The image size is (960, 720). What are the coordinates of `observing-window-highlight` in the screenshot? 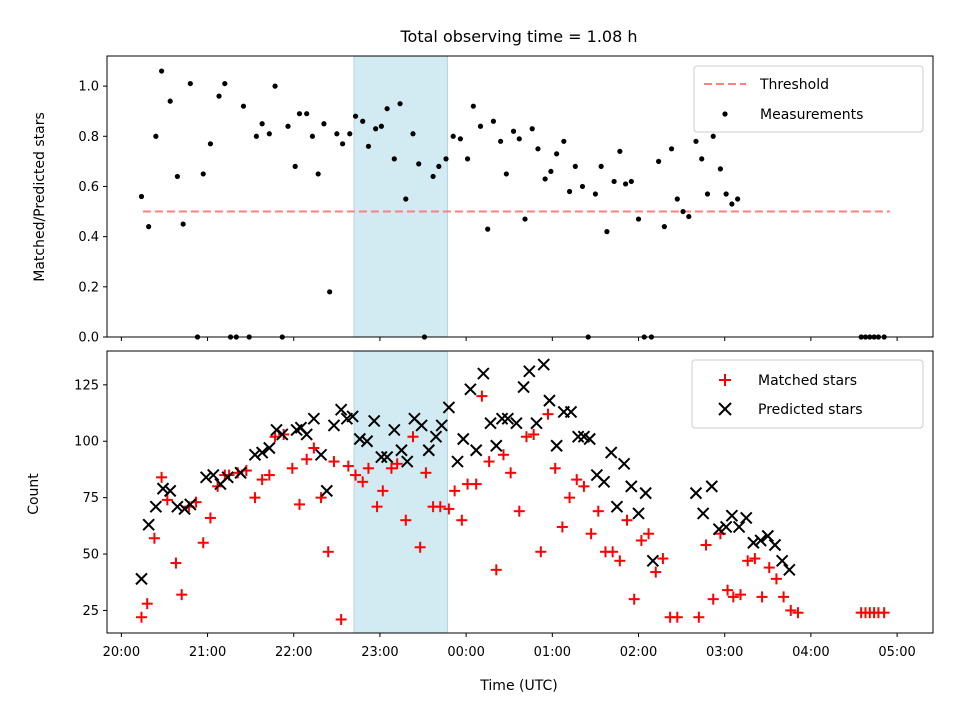 It's located at (400, 196).